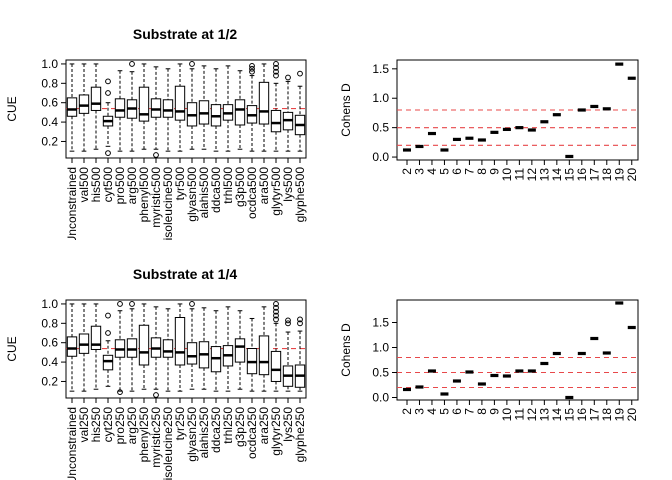  What do you see at coordinates (288, 184) in the screenshot?
I see `x-category-label: lys500` at bounding box center [288, 184].